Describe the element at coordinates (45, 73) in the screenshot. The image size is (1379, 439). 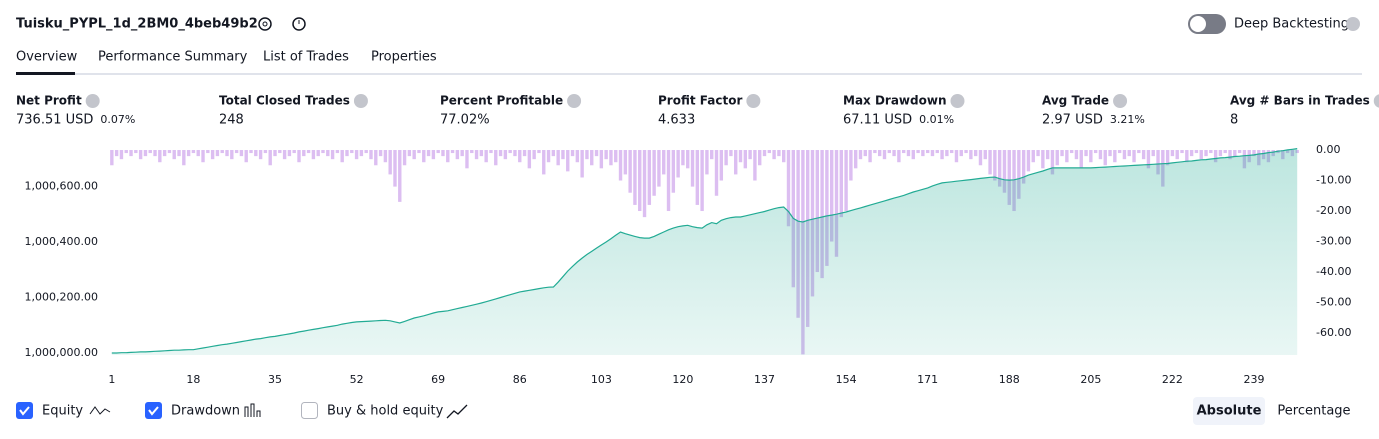
I see `tab-underline` at that location.